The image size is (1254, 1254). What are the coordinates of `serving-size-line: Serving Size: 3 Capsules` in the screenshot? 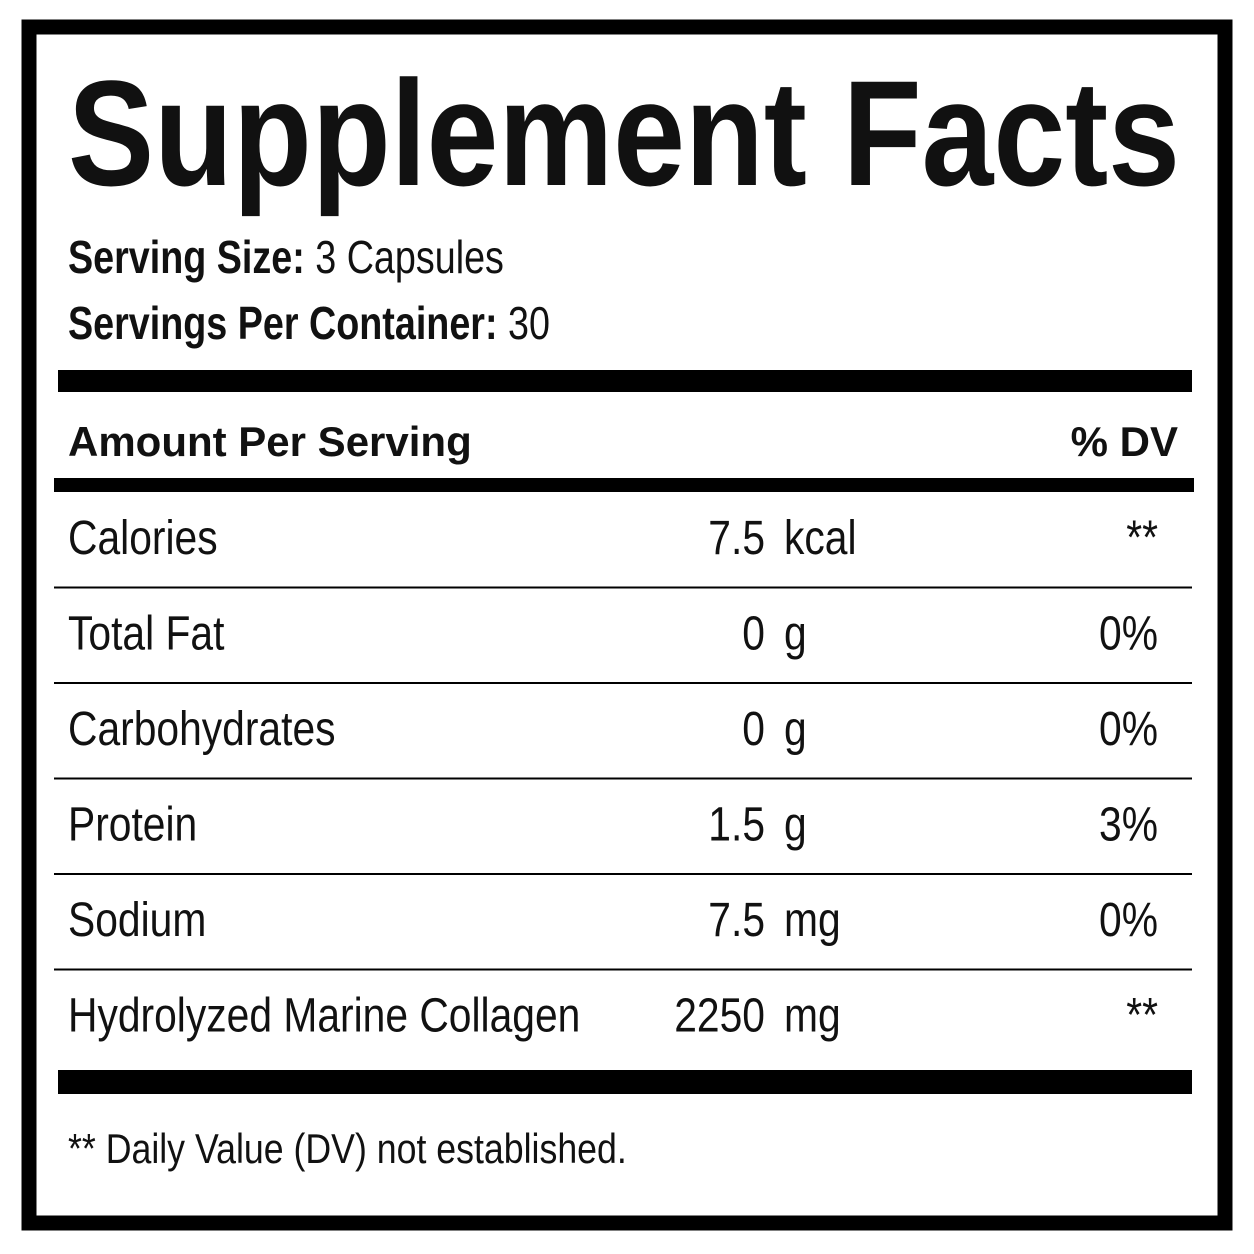 It's located at (286, 256).